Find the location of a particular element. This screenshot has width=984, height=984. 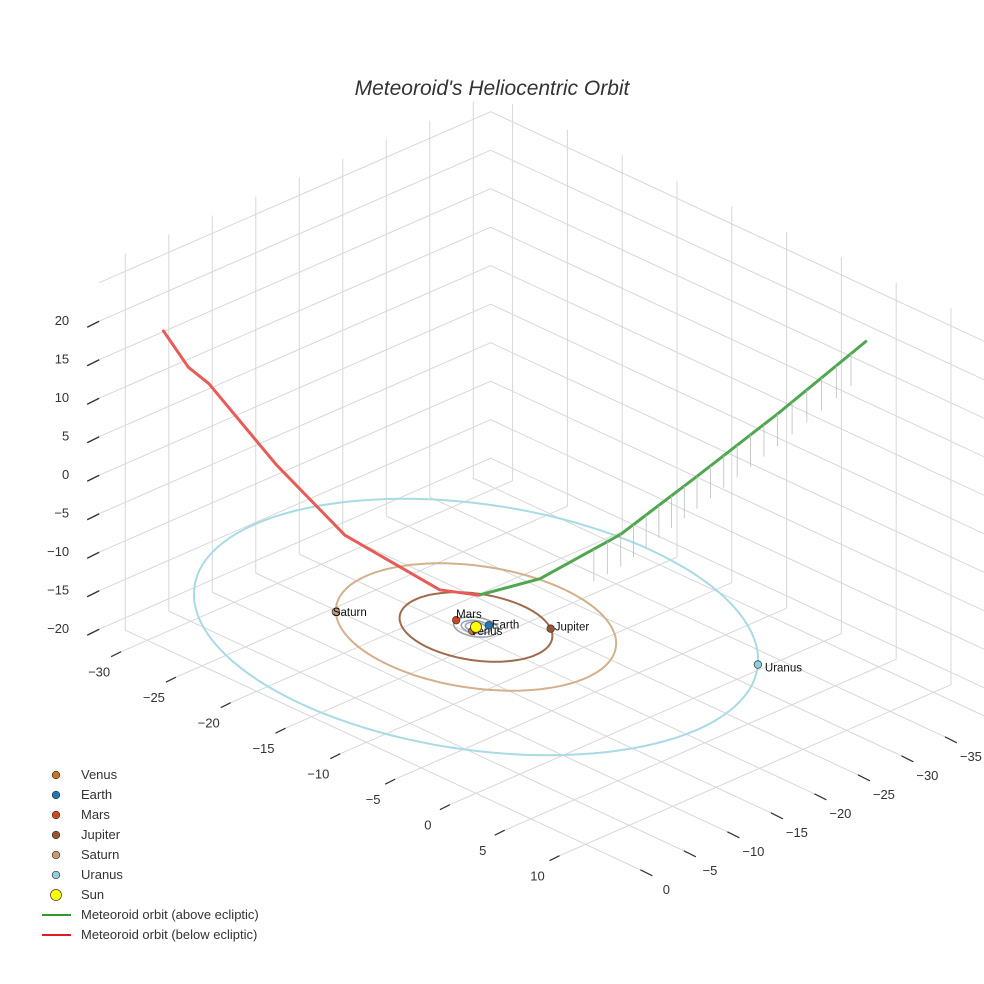

x-tick-label: −10 is located at coordinates (318, 774).